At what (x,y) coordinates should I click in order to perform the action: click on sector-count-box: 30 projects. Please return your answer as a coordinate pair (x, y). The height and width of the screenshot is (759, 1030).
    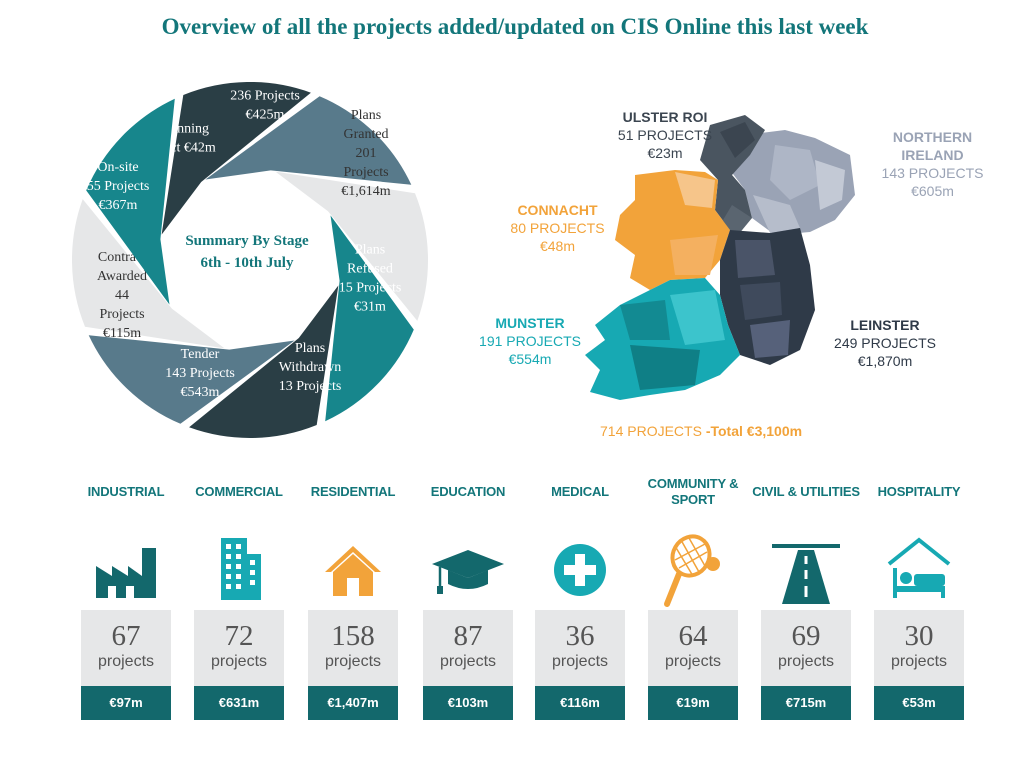
    Looking at the image, I should click on (919, 648).